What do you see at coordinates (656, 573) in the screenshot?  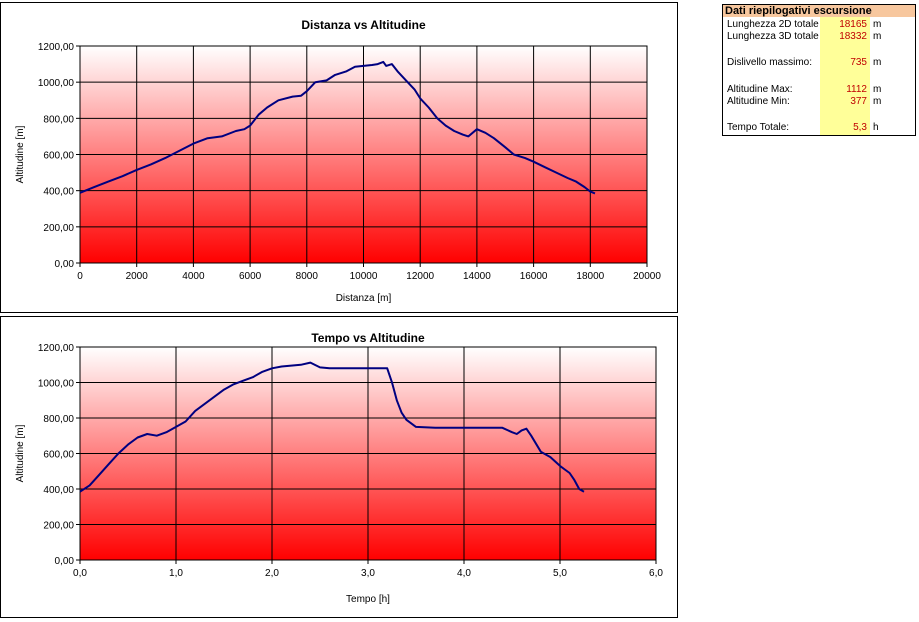 I see `x-tick-label: 6,0` at bounding box center [656, 573].